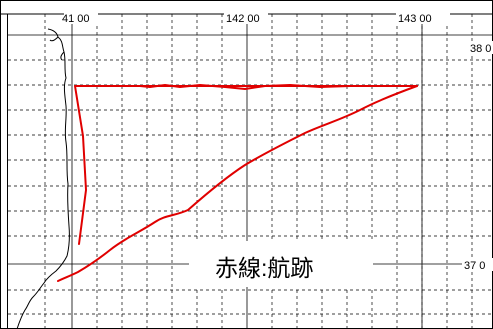 The image size is (493, 329). I want to click on lat-label-38: 38 0, so click(480, 49).